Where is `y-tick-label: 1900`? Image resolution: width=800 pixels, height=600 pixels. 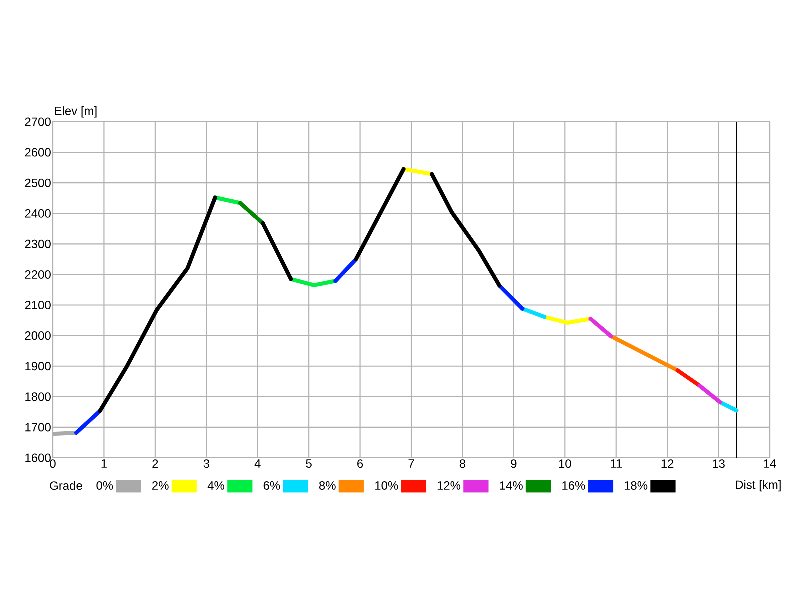
y-tick-label: 1900 is located at coordinates (38, 366).